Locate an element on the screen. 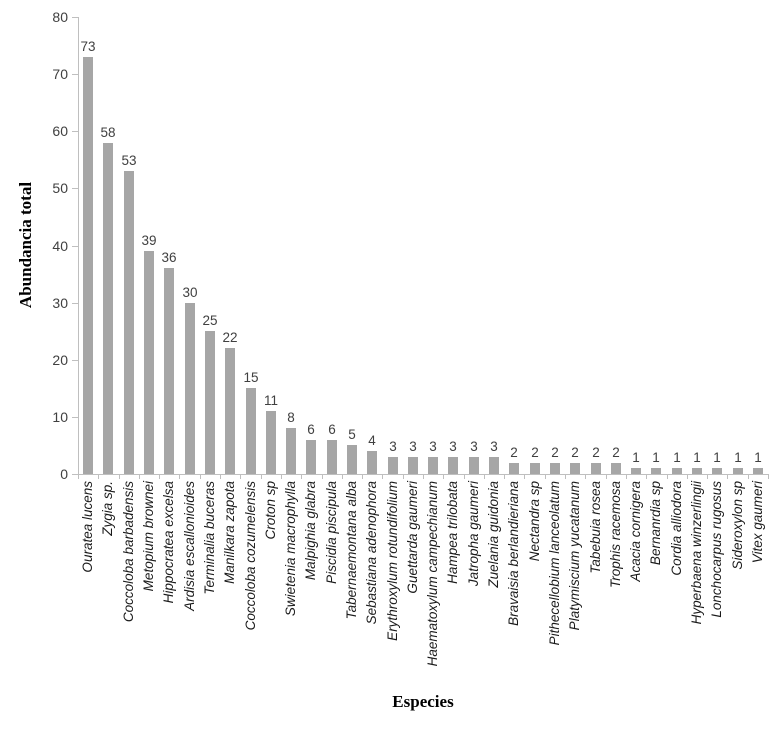 This screenshot has height=733, width=779. category-label: Sideroxylon sp is located at coordinates (737, 525).